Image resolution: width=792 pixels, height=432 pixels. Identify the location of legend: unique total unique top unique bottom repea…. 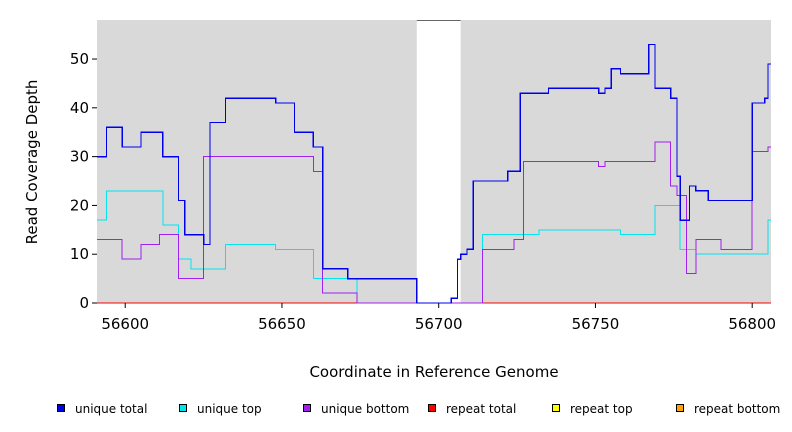
(418, 409).